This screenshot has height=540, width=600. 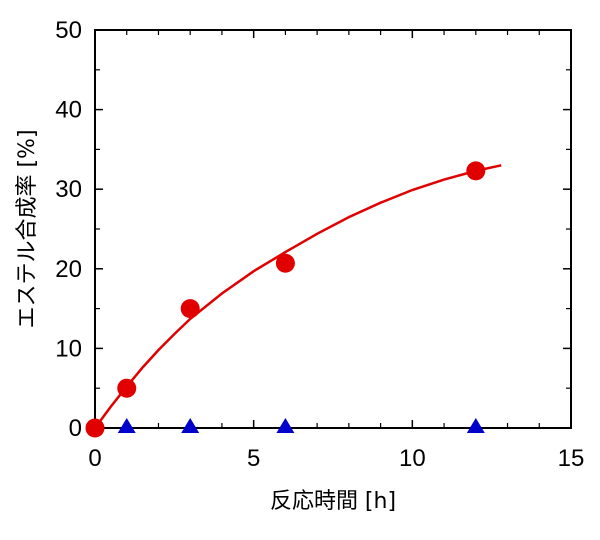 What do you see at coordinates (68, 269) in the screenshot?
I see `y-tick-label: 20` at bounding box center [68, 269].